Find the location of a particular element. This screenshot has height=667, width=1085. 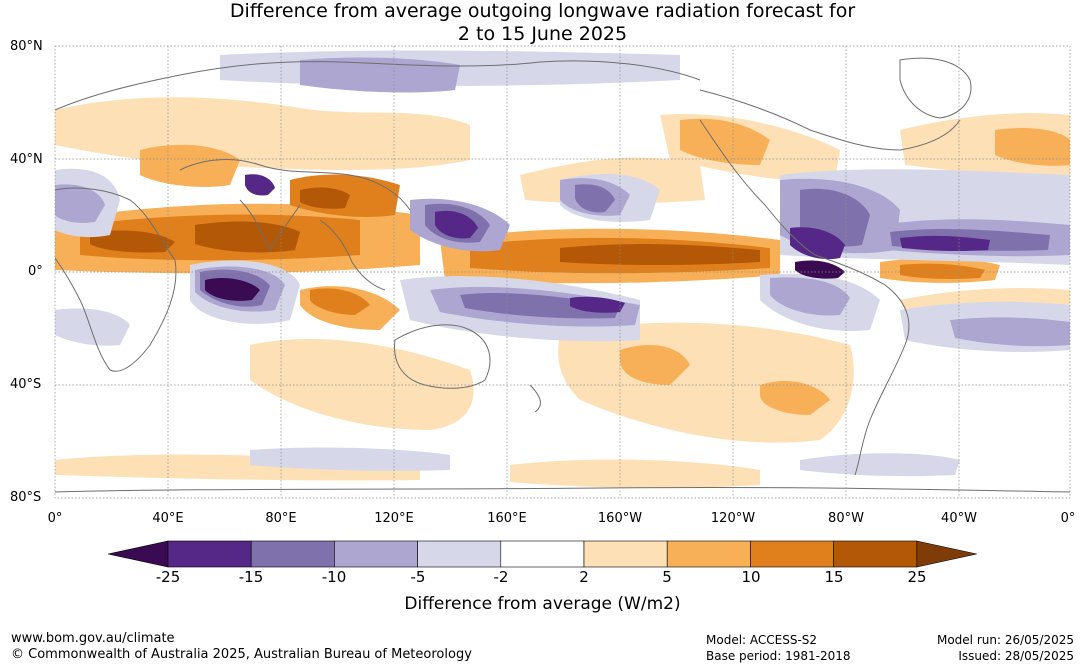

base-period: Base period: 1981-2018 is located at coordinates (778, 656).